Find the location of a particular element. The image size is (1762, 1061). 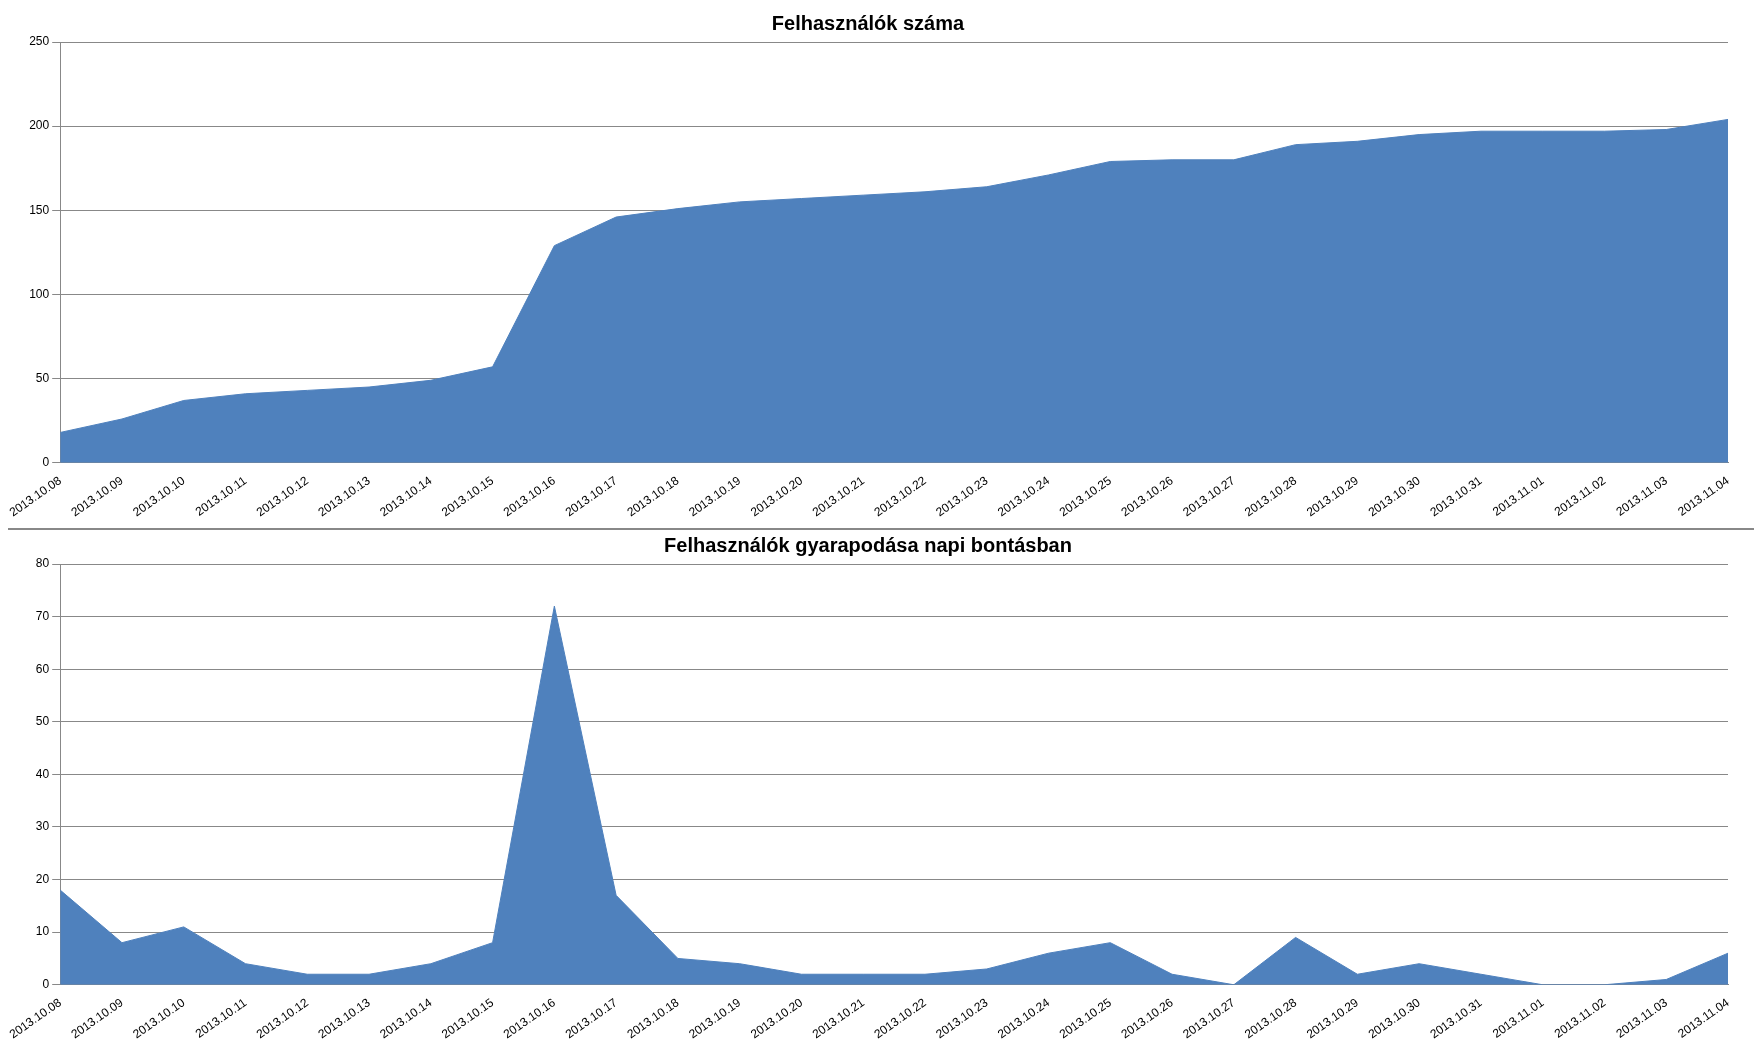

y-tick-label: 30 is located at coordinates (42, 826).